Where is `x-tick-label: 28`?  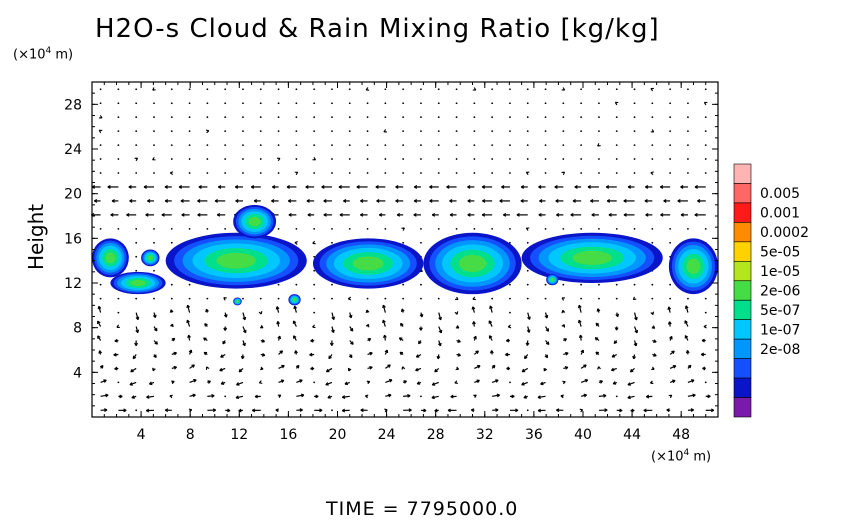 x-tick-label: 28 is located at coordinates (436, 435).